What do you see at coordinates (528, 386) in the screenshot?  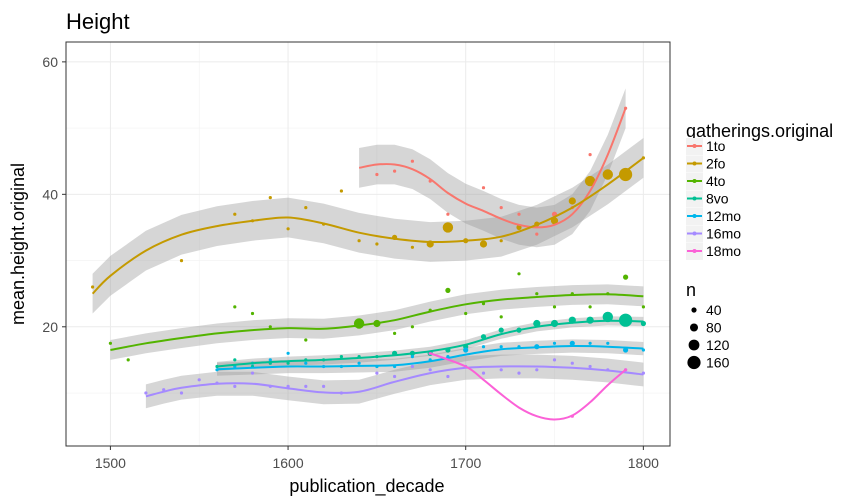 I see `smooth-line-18mo` at bounding box center [528, 386].